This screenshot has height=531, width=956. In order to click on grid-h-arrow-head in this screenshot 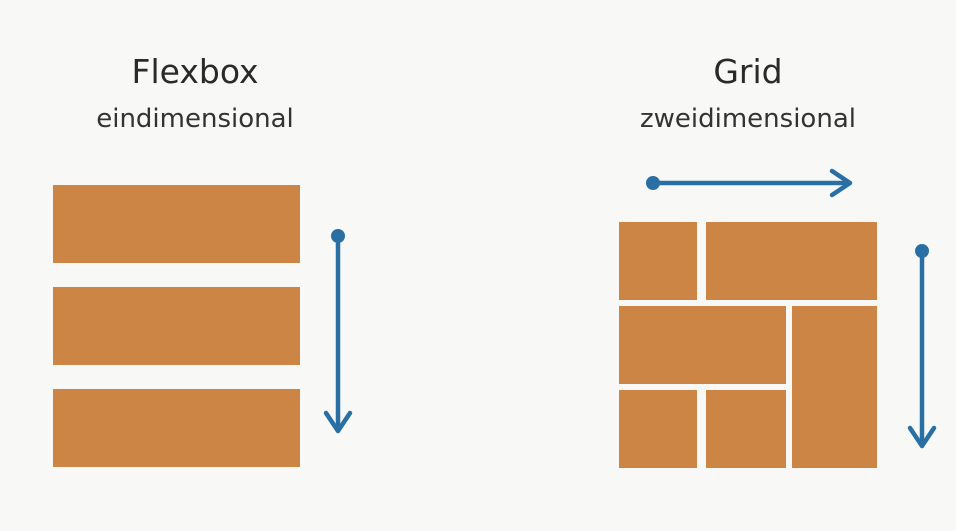, I will do `click(841, 183)`.